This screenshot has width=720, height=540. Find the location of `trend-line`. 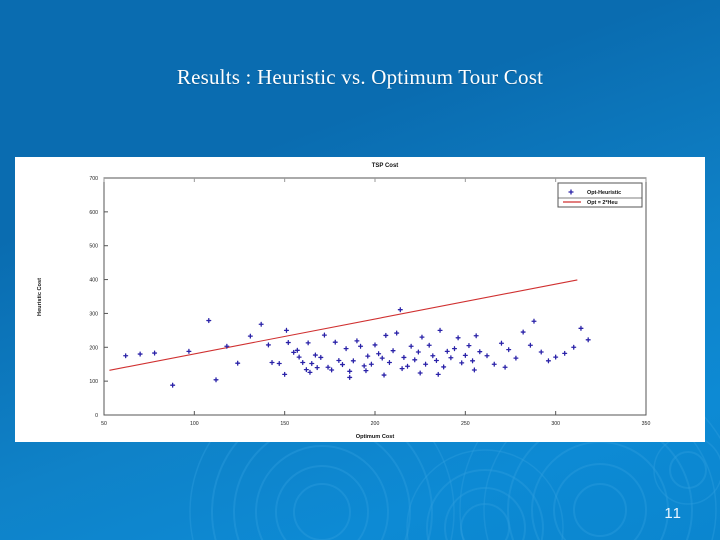

trend-line is located at coordinates (343, 325).